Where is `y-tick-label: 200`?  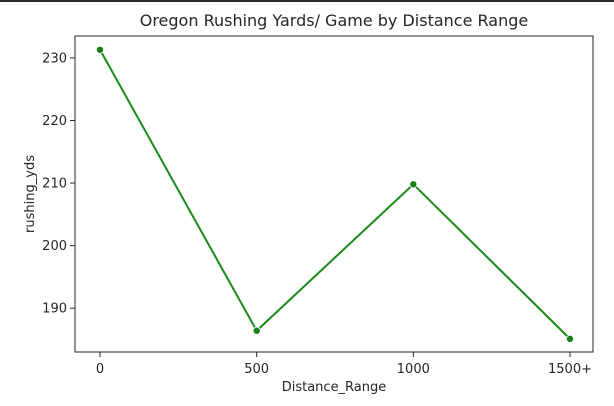
y-tick-label: 200 is located at coordinates (54, 246).